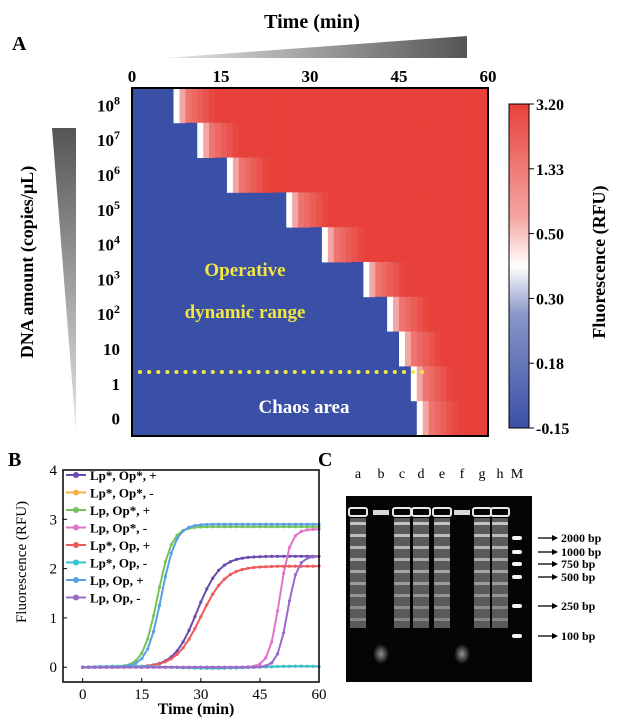 The image size is (617, 720). Describe the element at coordinates (517, 577) in the screenshot. I see `ladder-band` at that location.